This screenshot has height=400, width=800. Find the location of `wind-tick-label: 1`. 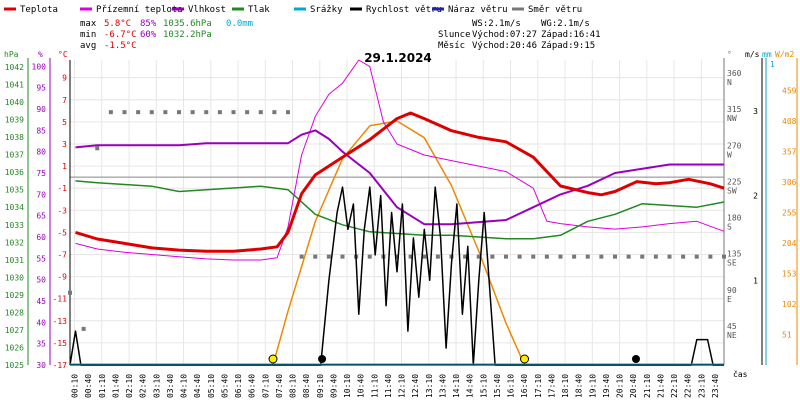

wind-tick-label: 1 is located at coordinates (755, 280).